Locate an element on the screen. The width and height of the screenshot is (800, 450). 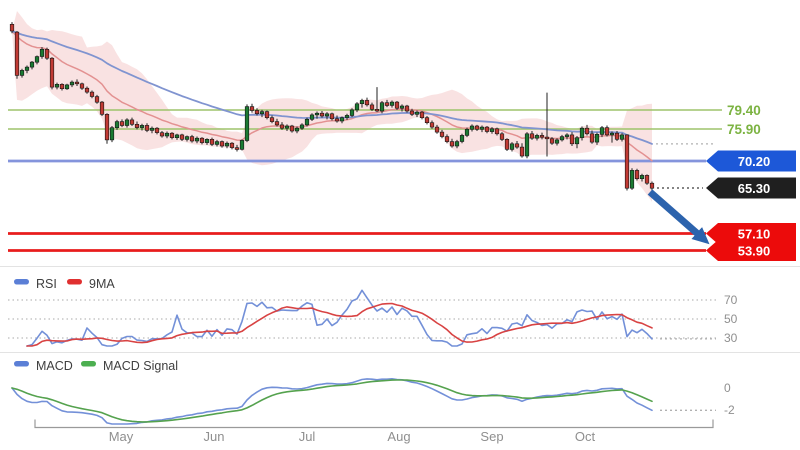
tag-label-57-10: 57.10 is located at coordinates (754, 234).